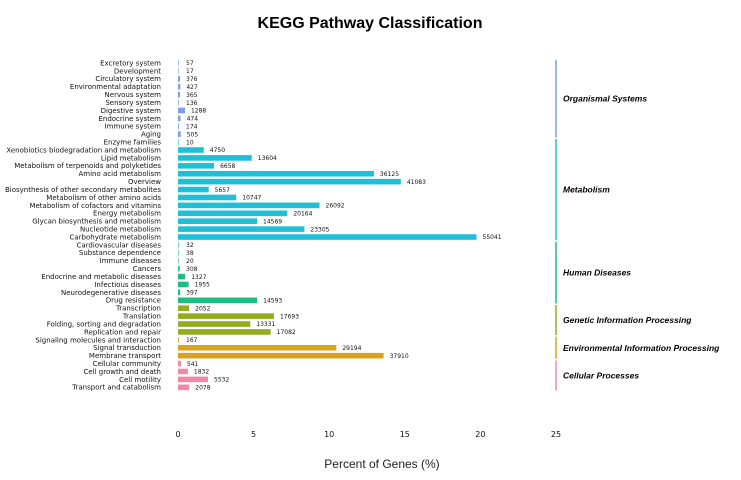 This screenshot has height=480, width=741. Describe the element at coordinates (125, 356) in the screenshot. I see `category-label: Membrane transport` at that location.